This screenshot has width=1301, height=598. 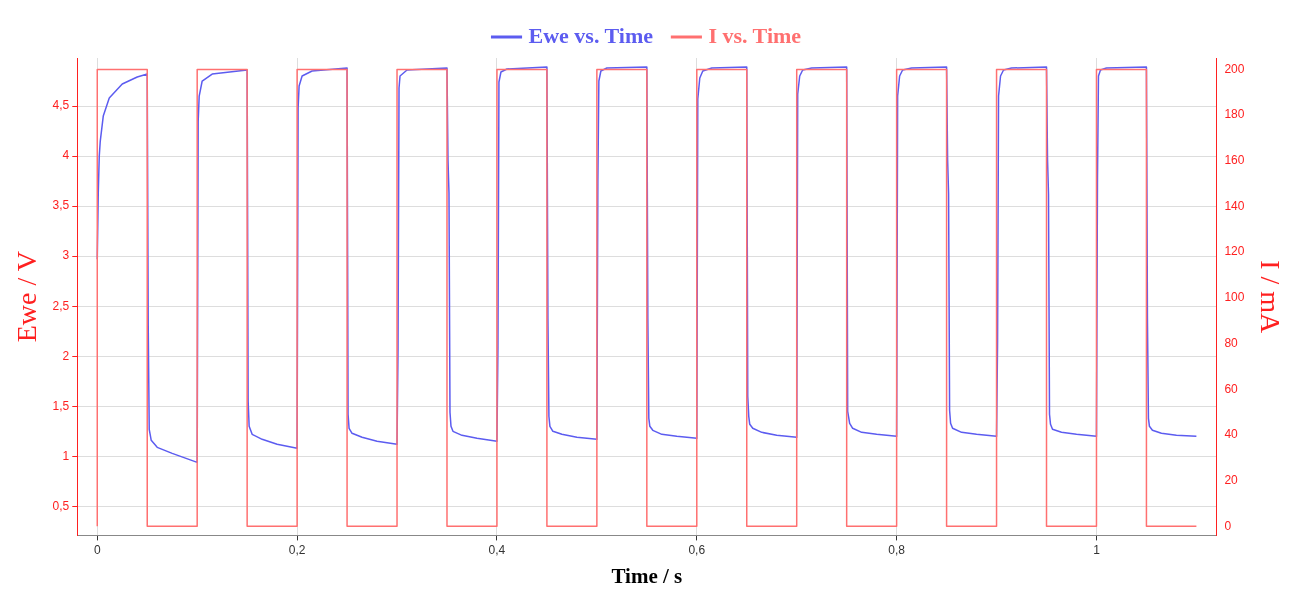 What do you see at coordinates (61, 205) in the screenshot?
I see `y-tick-label: 3,5` at bounding box center [61, 205].